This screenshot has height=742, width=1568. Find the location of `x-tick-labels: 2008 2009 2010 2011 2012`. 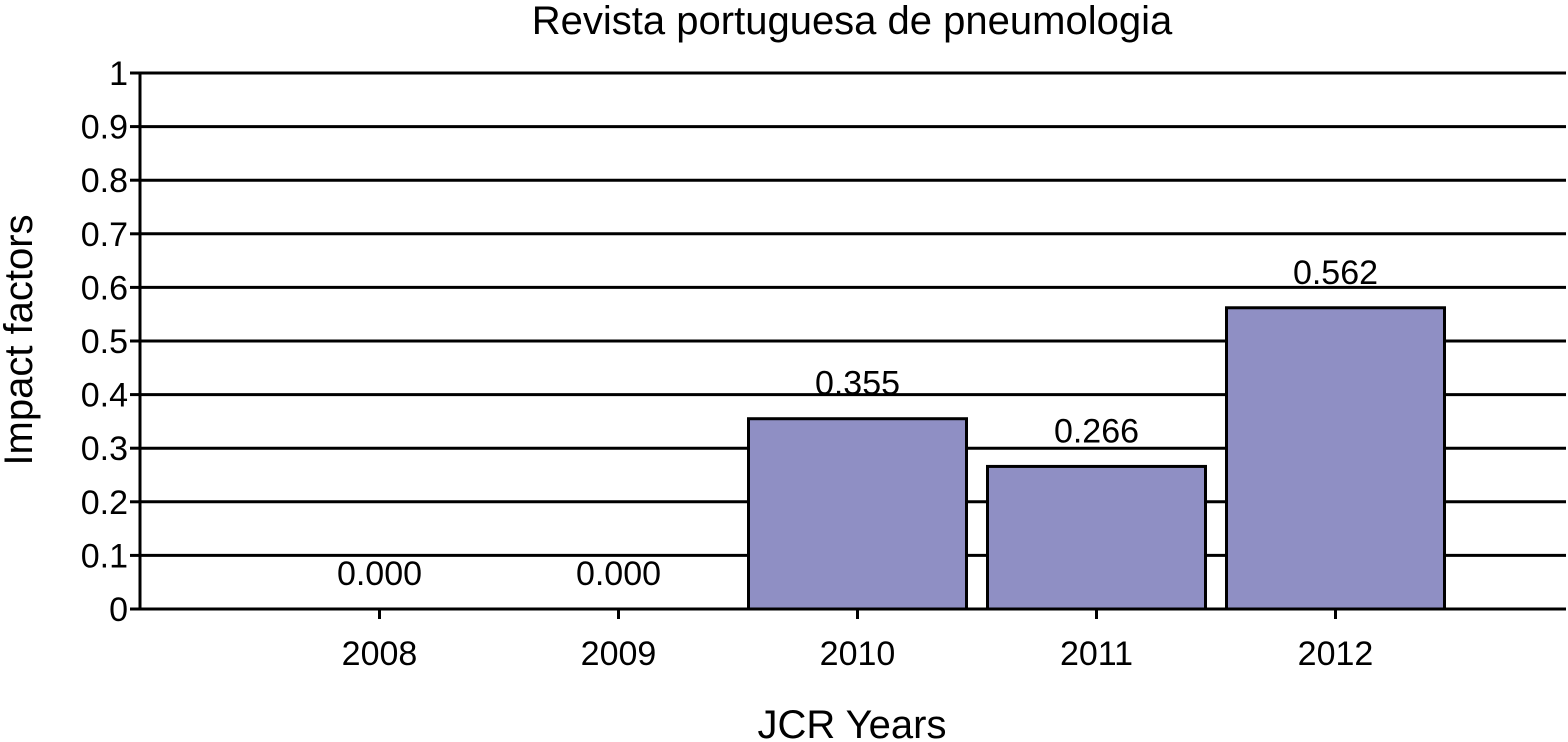

x-tick-labels: 2008 2009 2010 2011 2012 is located at coordinates (858, 641).